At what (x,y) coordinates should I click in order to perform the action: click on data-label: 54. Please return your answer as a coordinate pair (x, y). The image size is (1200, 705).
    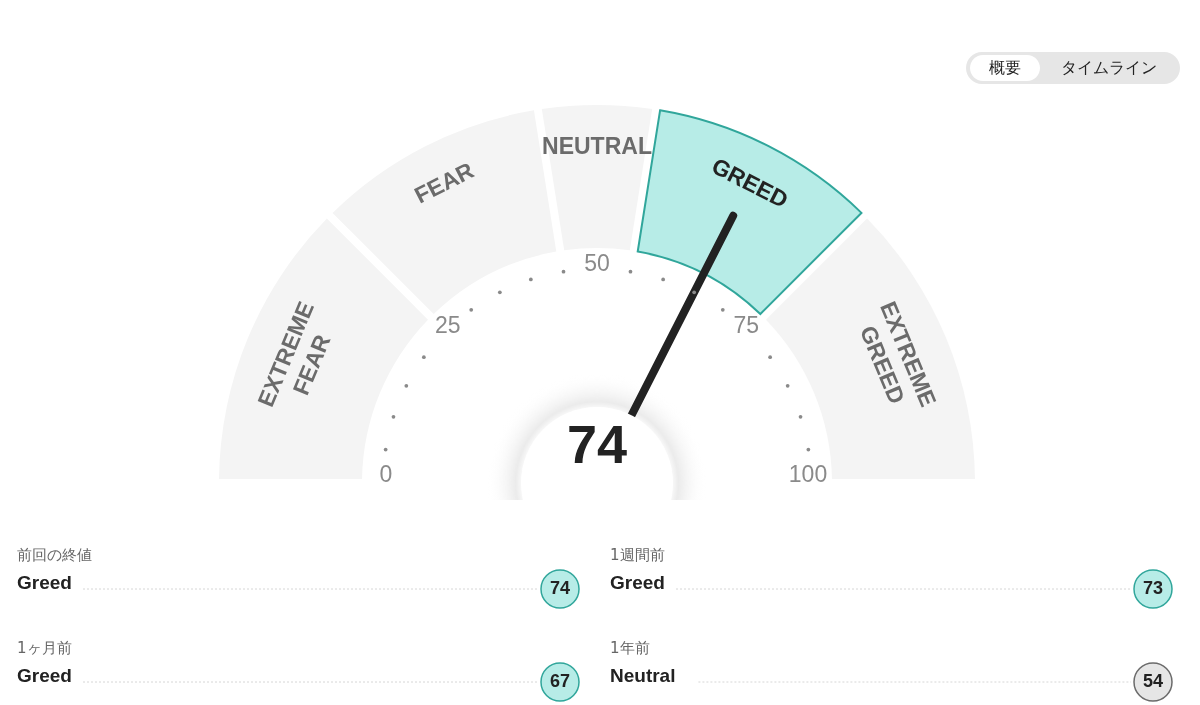
    Looking at the image, I should click on (1153, 681).